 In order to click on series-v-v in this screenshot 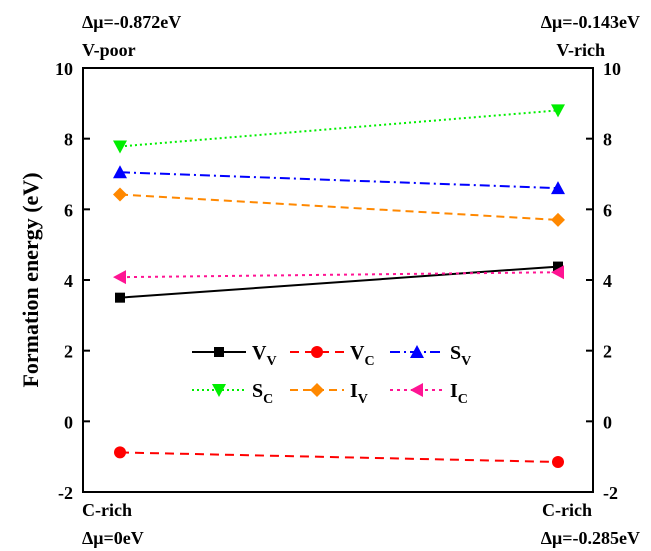, I will do `click(339, 282)`.